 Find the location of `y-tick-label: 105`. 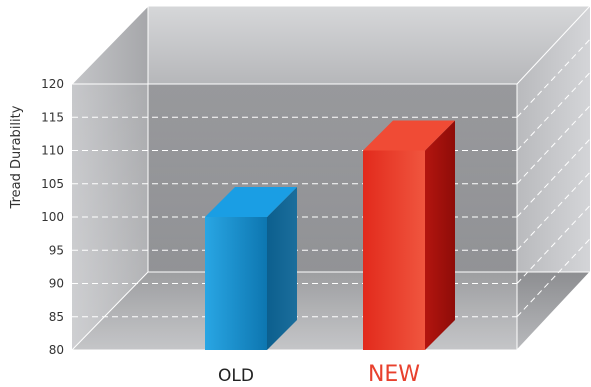

y-tick-label: 105 is located at coordinates (52, 184).